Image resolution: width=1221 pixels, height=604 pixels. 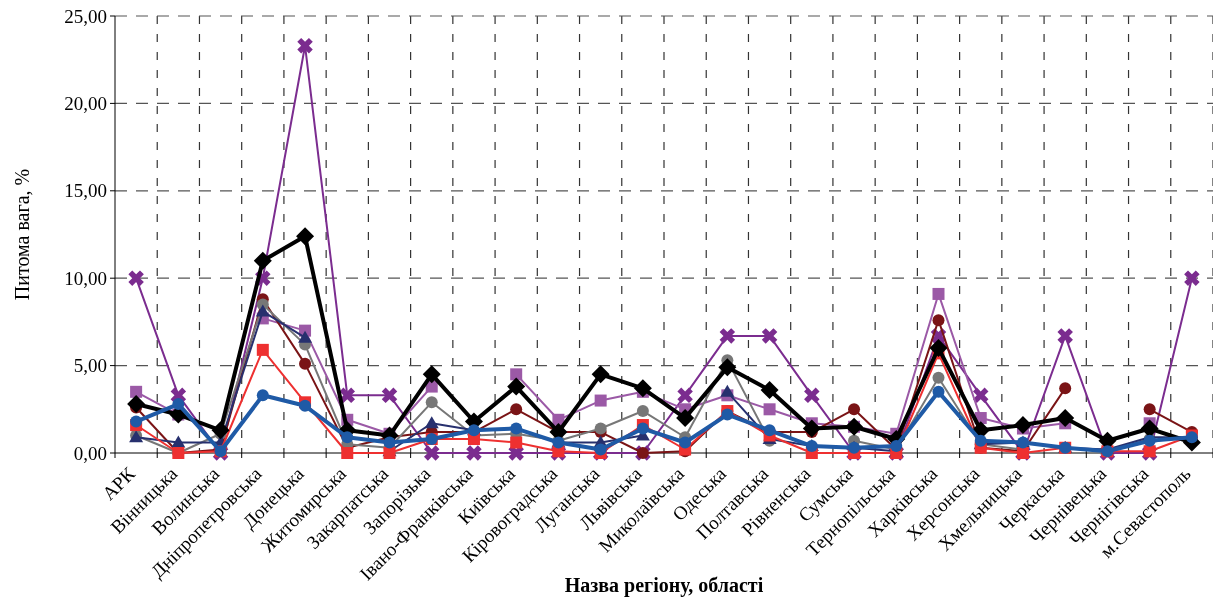 What do you see at coordinates (22, 234) in the screenshot?
I see `y-axis-title: Питома вага, %` at bounding box center [22, 234].